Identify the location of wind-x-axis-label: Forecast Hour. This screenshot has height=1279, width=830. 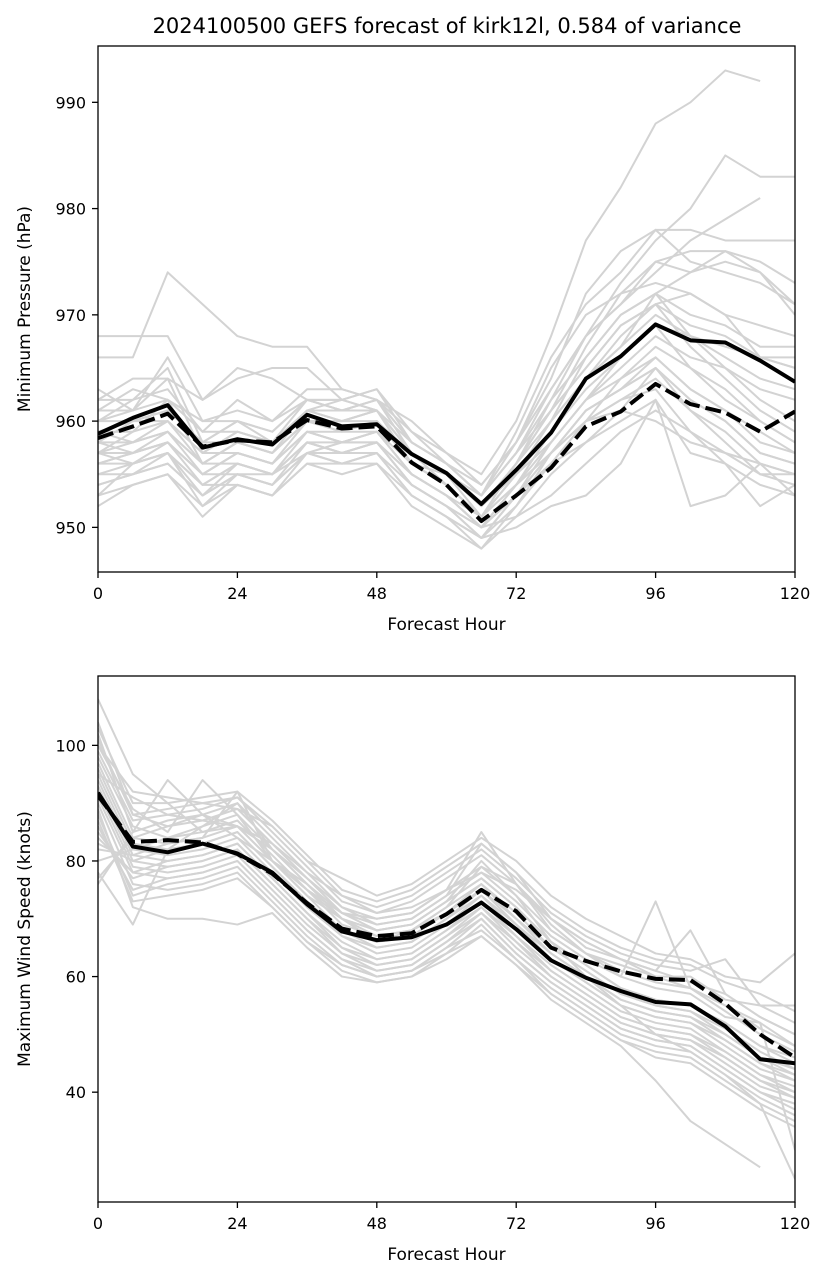
(446, 1255).